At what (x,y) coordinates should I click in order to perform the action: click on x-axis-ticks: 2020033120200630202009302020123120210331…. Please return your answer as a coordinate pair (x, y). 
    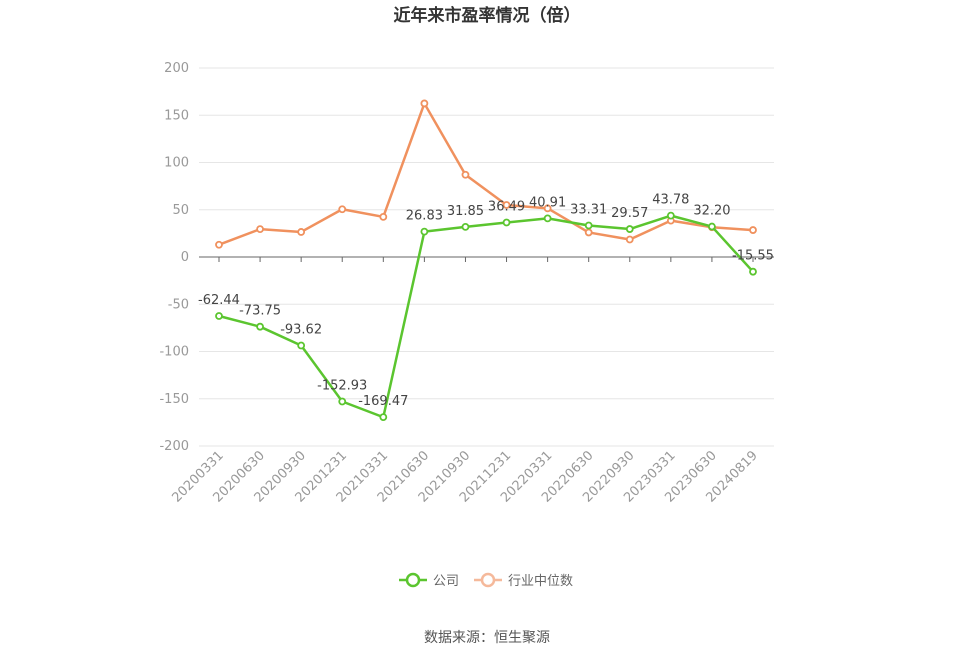
    Looking at the image, I should click on (464, 476).